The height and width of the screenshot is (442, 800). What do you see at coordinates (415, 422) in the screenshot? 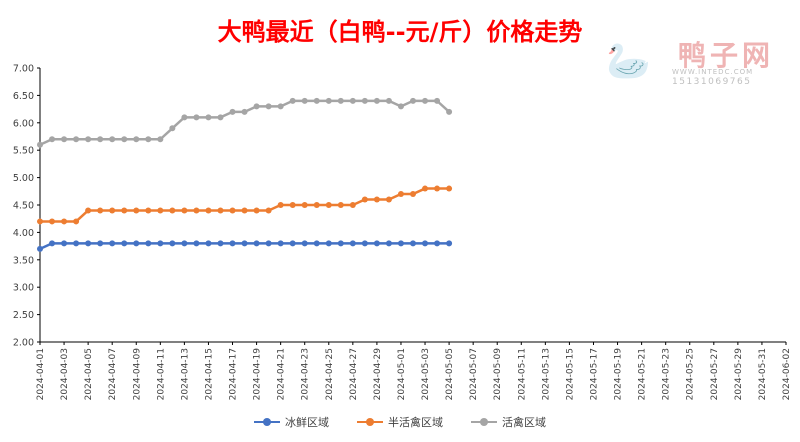
I see `legend-label: 半活禽区域` at bounding box center [415, 422].